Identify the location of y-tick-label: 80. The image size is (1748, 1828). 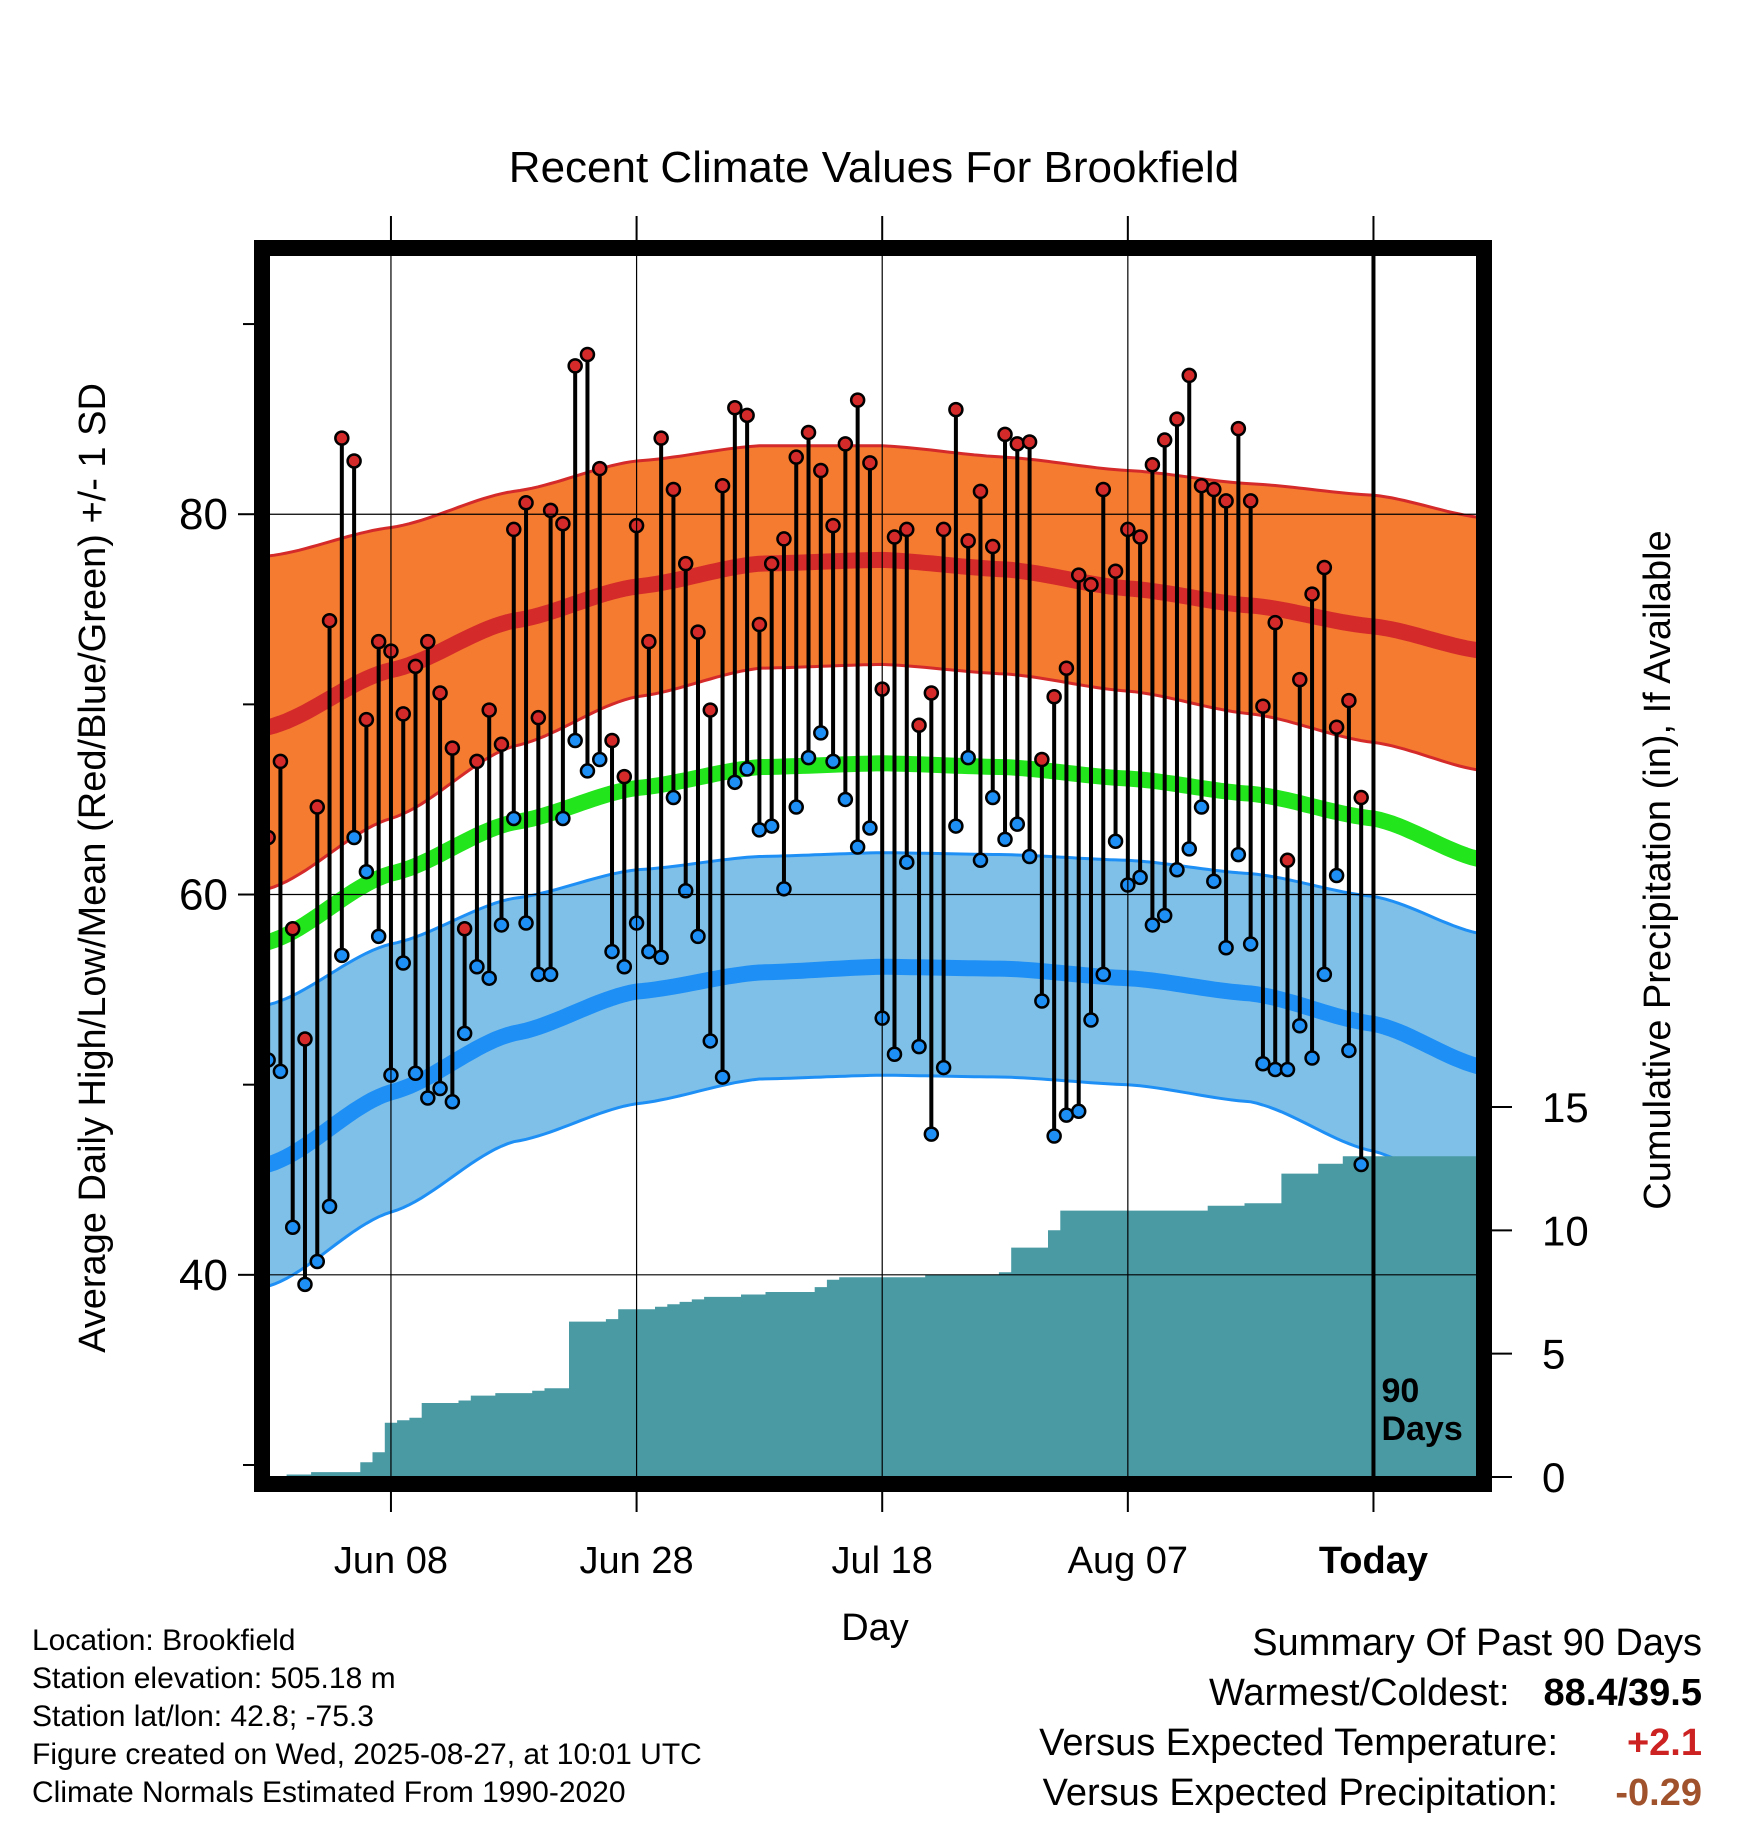
(203, 514).